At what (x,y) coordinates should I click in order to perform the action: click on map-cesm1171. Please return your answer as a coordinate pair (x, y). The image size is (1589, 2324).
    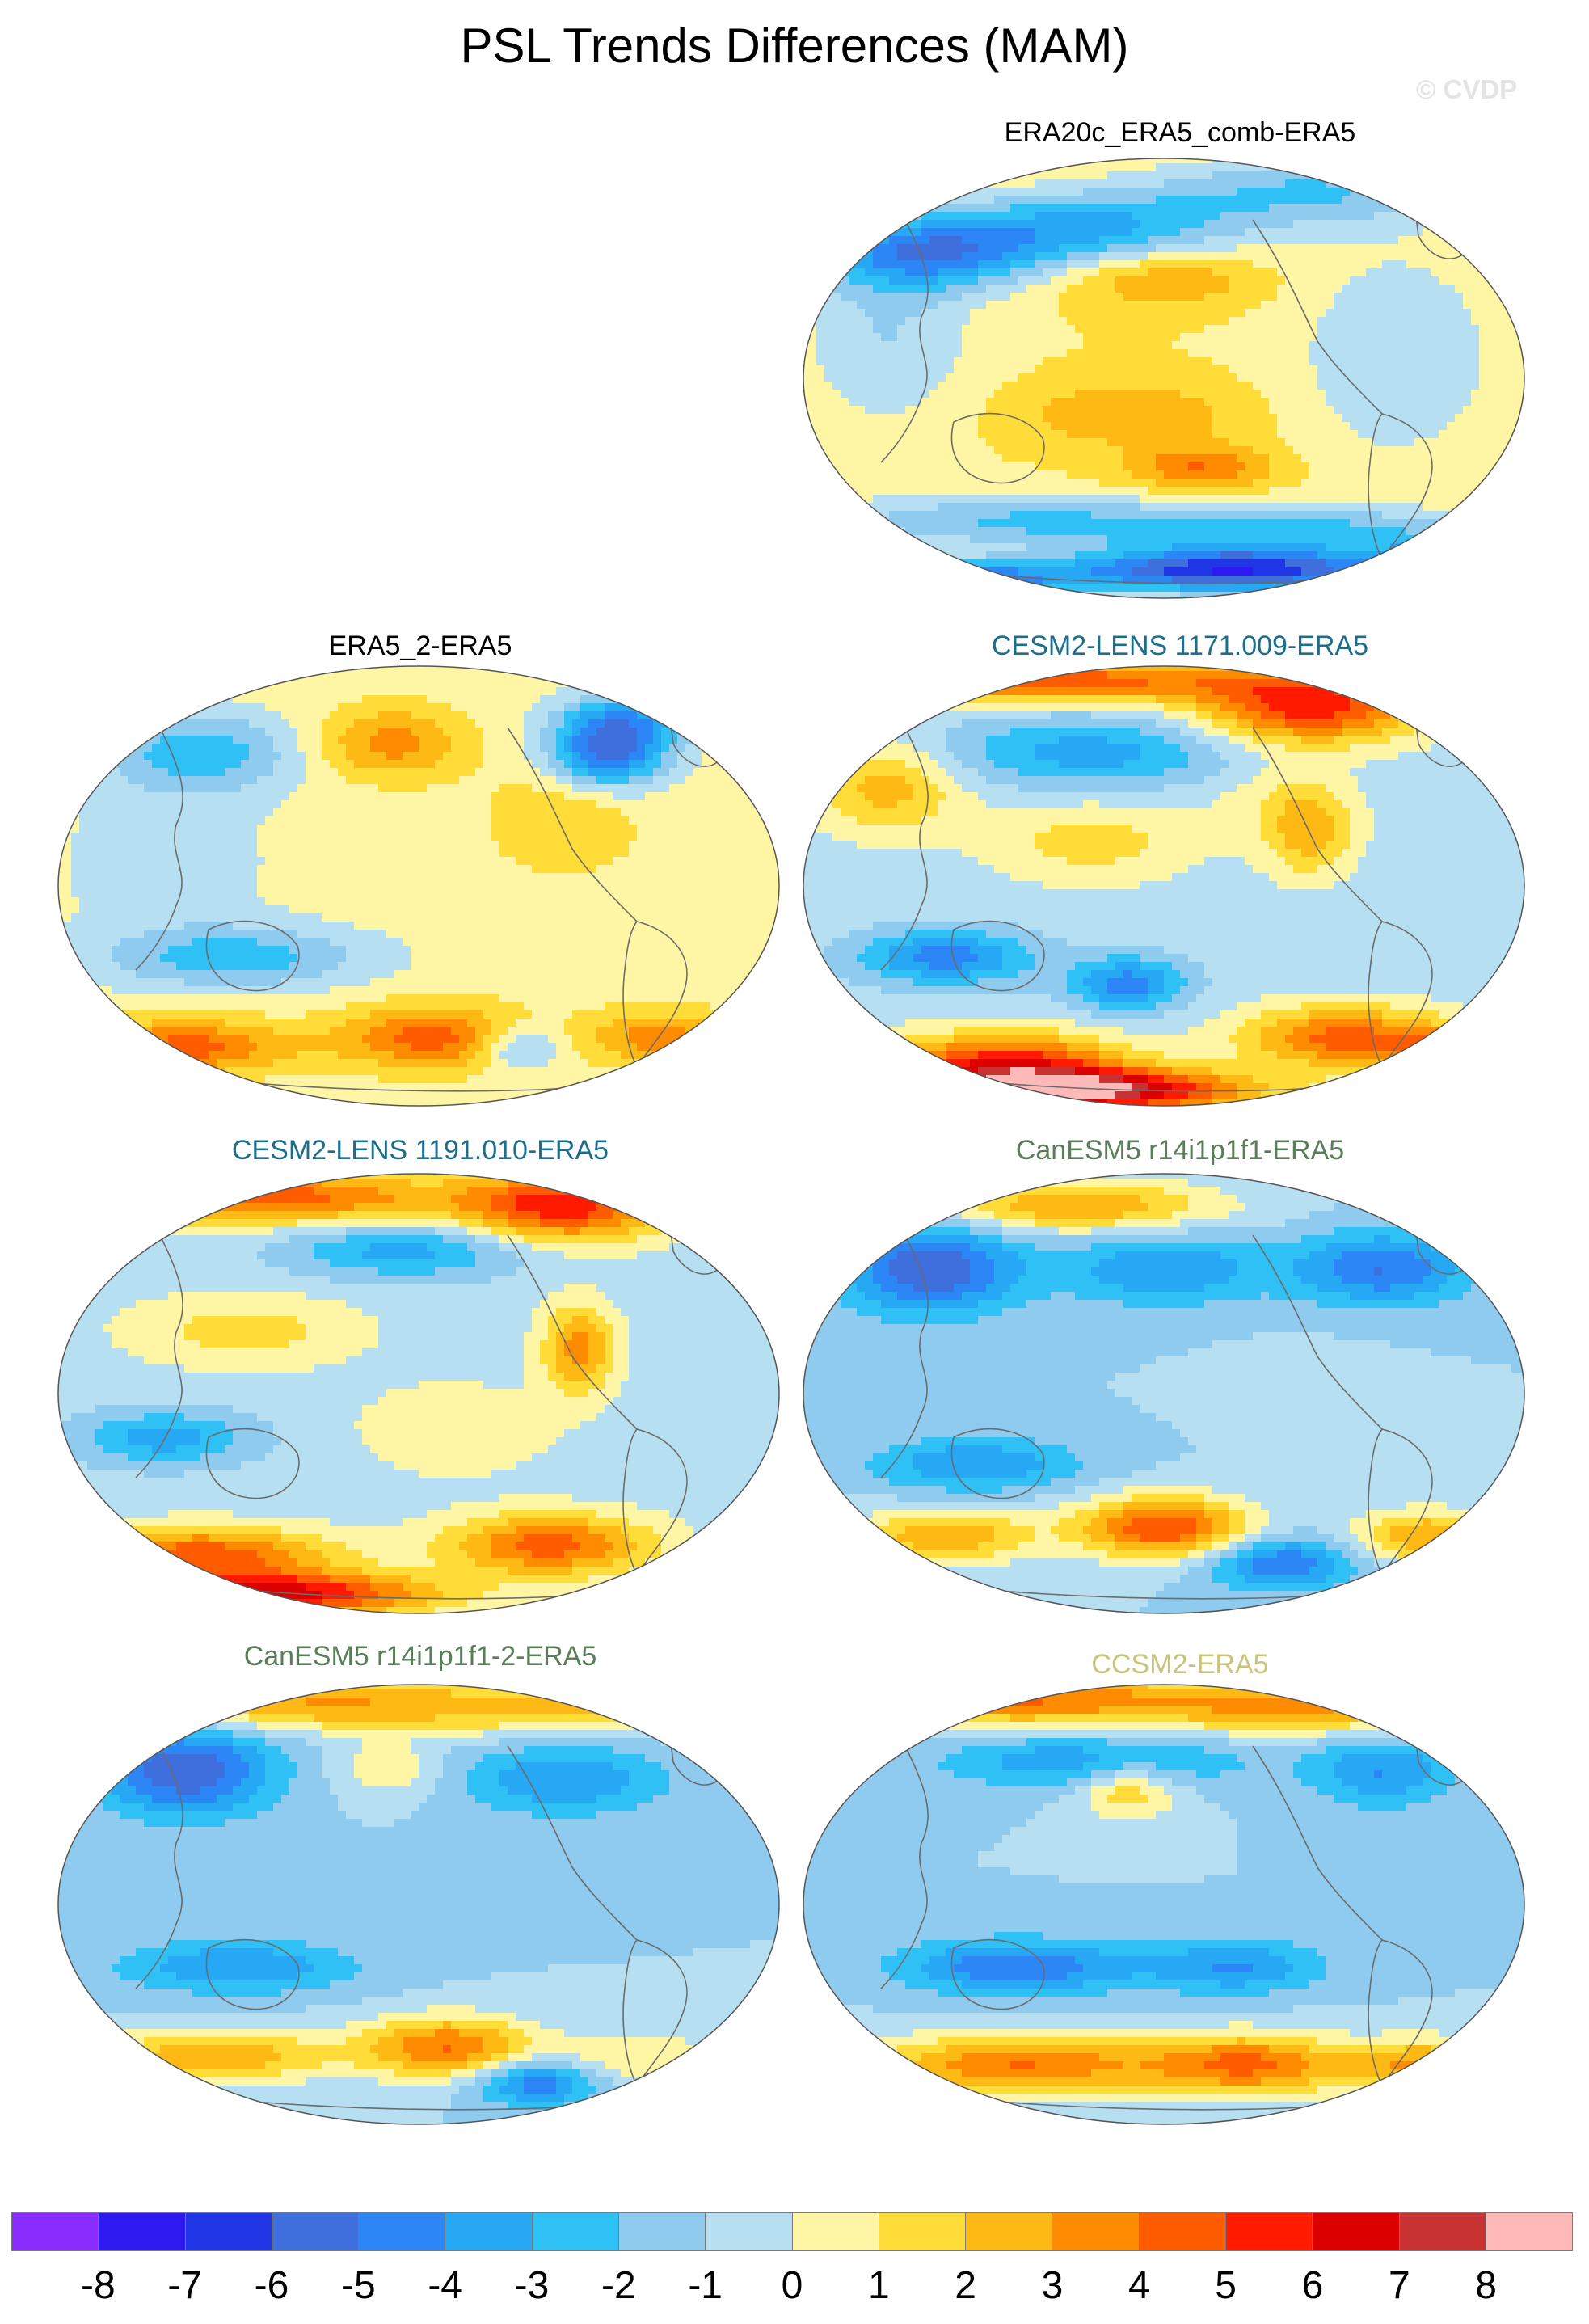
    Looking at the image, I should click on (1164, 886).